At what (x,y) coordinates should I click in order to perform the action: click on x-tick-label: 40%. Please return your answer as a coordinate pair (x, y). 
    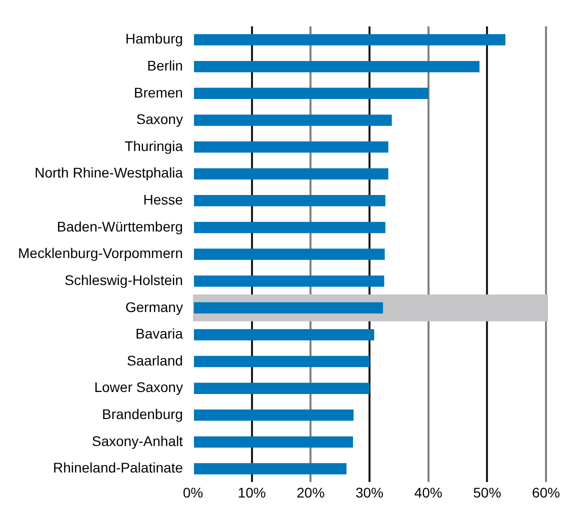
    Looking at the image, I should click on (428, 492).